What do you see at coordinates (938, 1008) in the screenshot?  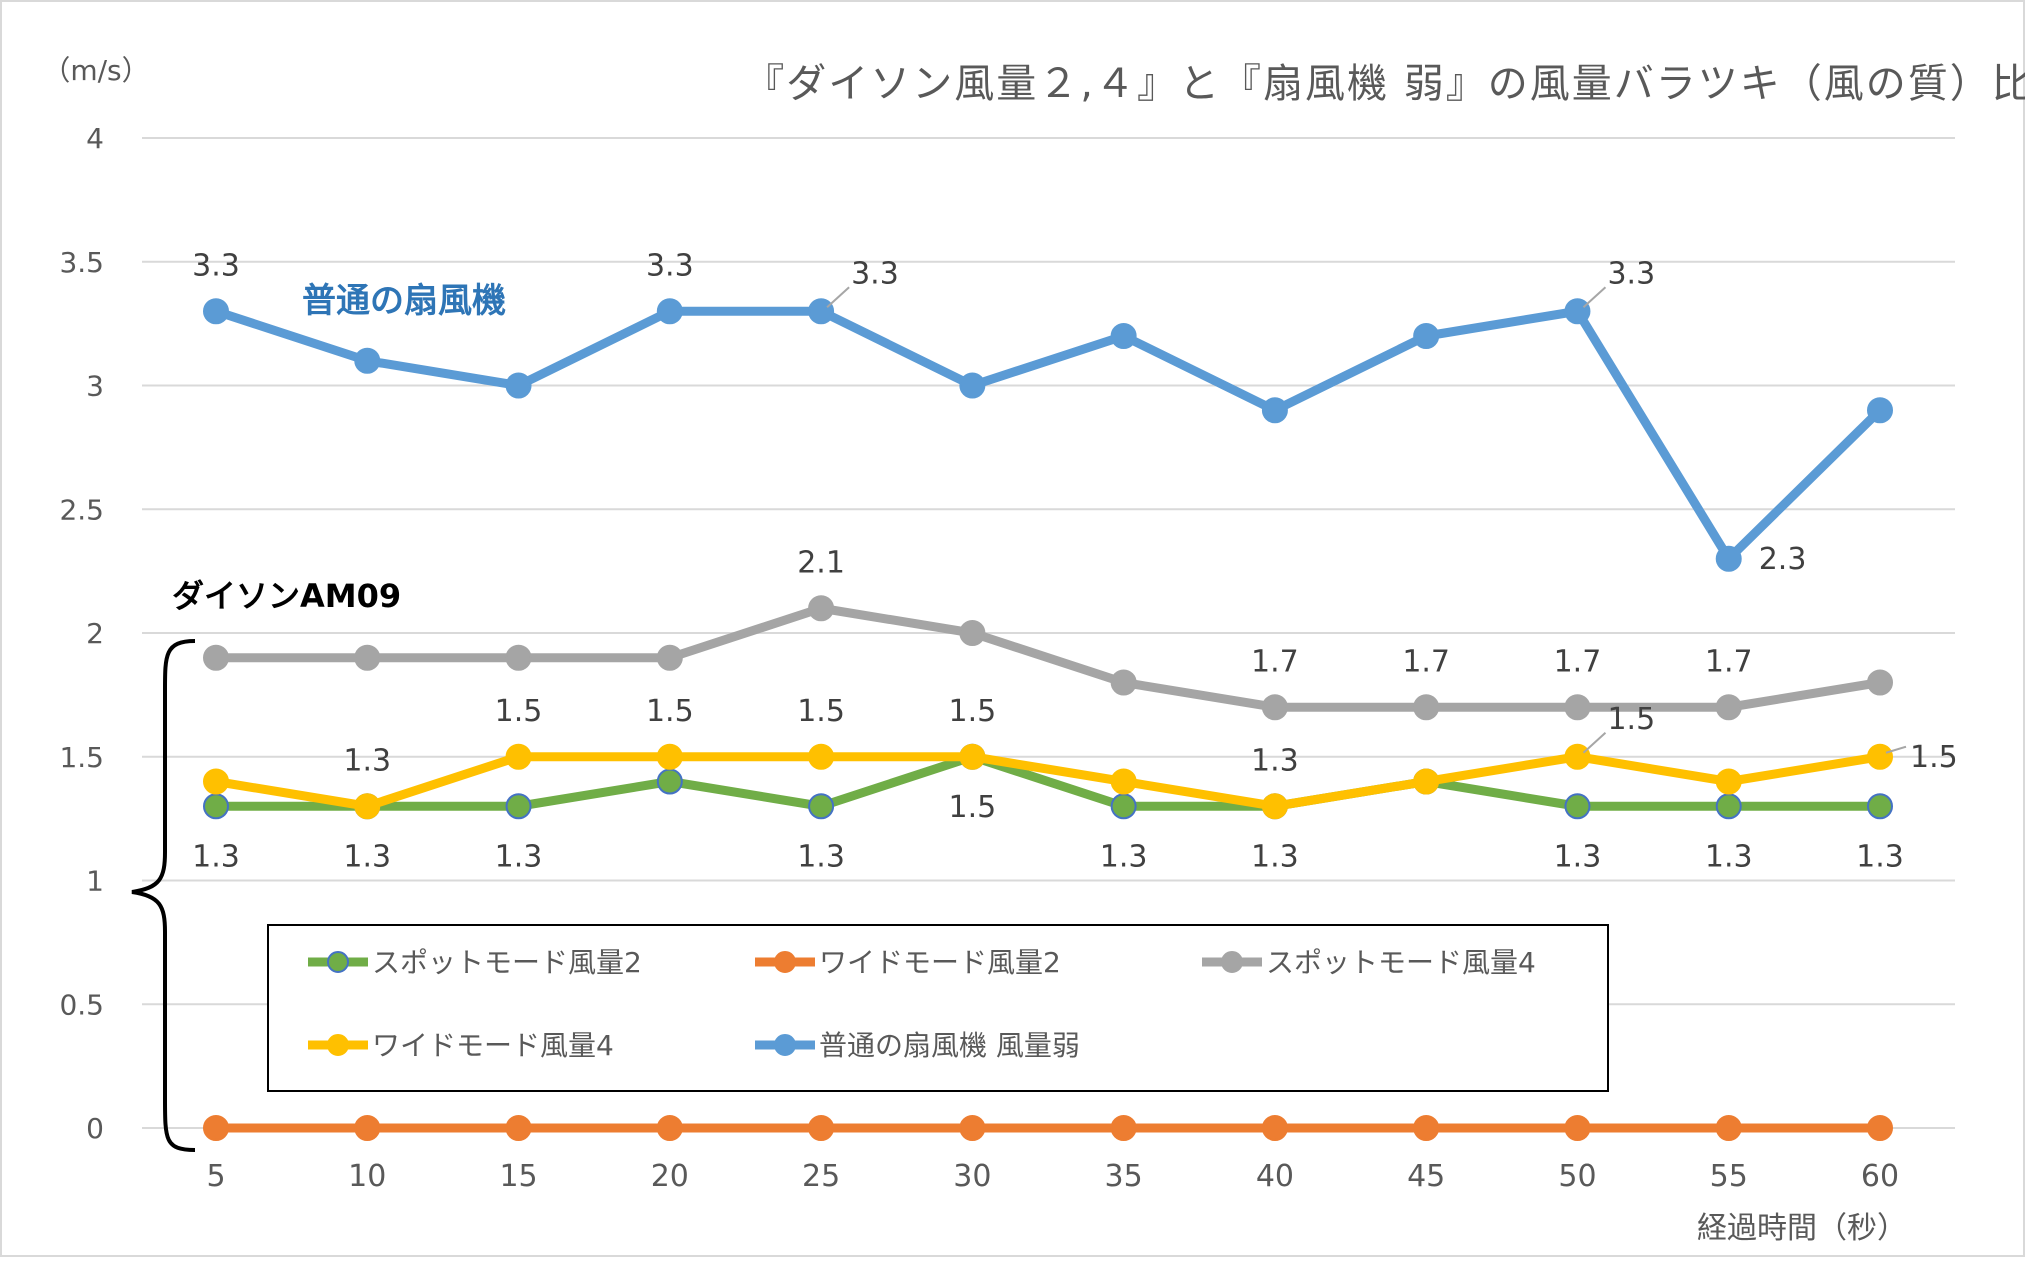 I see `legend-box` at bounding box center [938, 1008].